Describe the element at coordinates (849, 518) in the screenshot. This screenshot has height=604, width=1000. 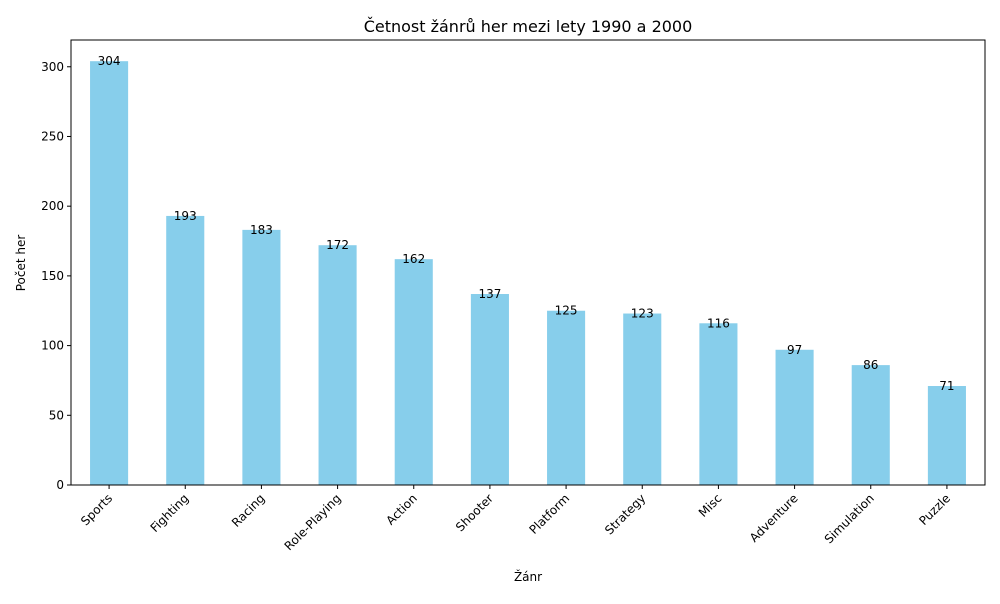
I see `x-tick-label-simulation: Simulation` at that location.